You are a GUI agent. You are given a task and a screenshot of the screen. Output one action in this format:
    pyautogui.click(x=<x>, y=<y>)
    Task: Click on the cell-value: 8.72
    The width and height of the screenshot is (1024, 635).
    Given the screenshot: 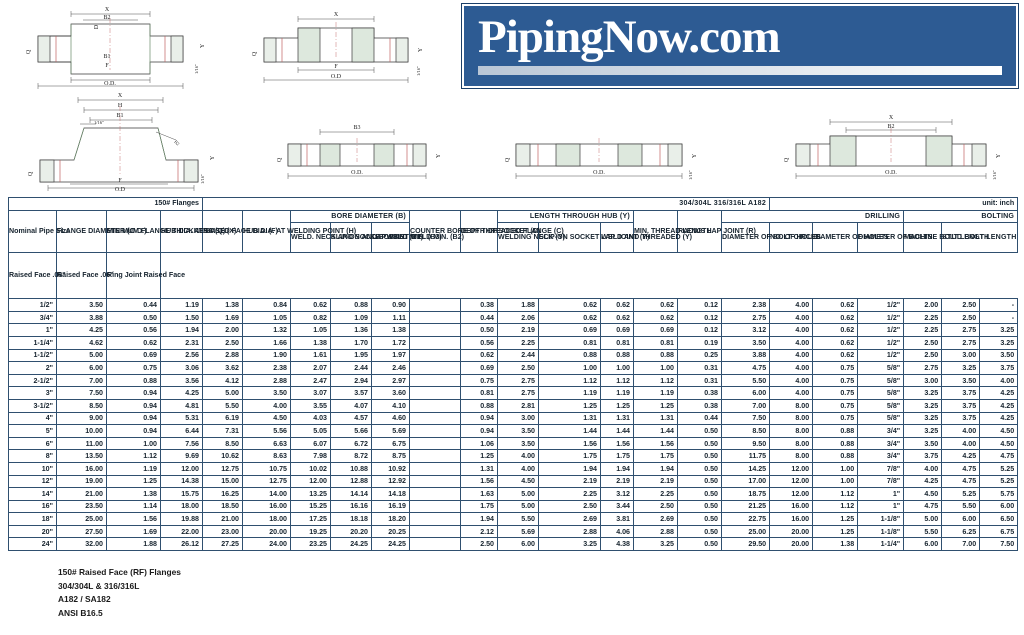 What is the action you would take?
    pyautogui.click(x=351, y=456)
    